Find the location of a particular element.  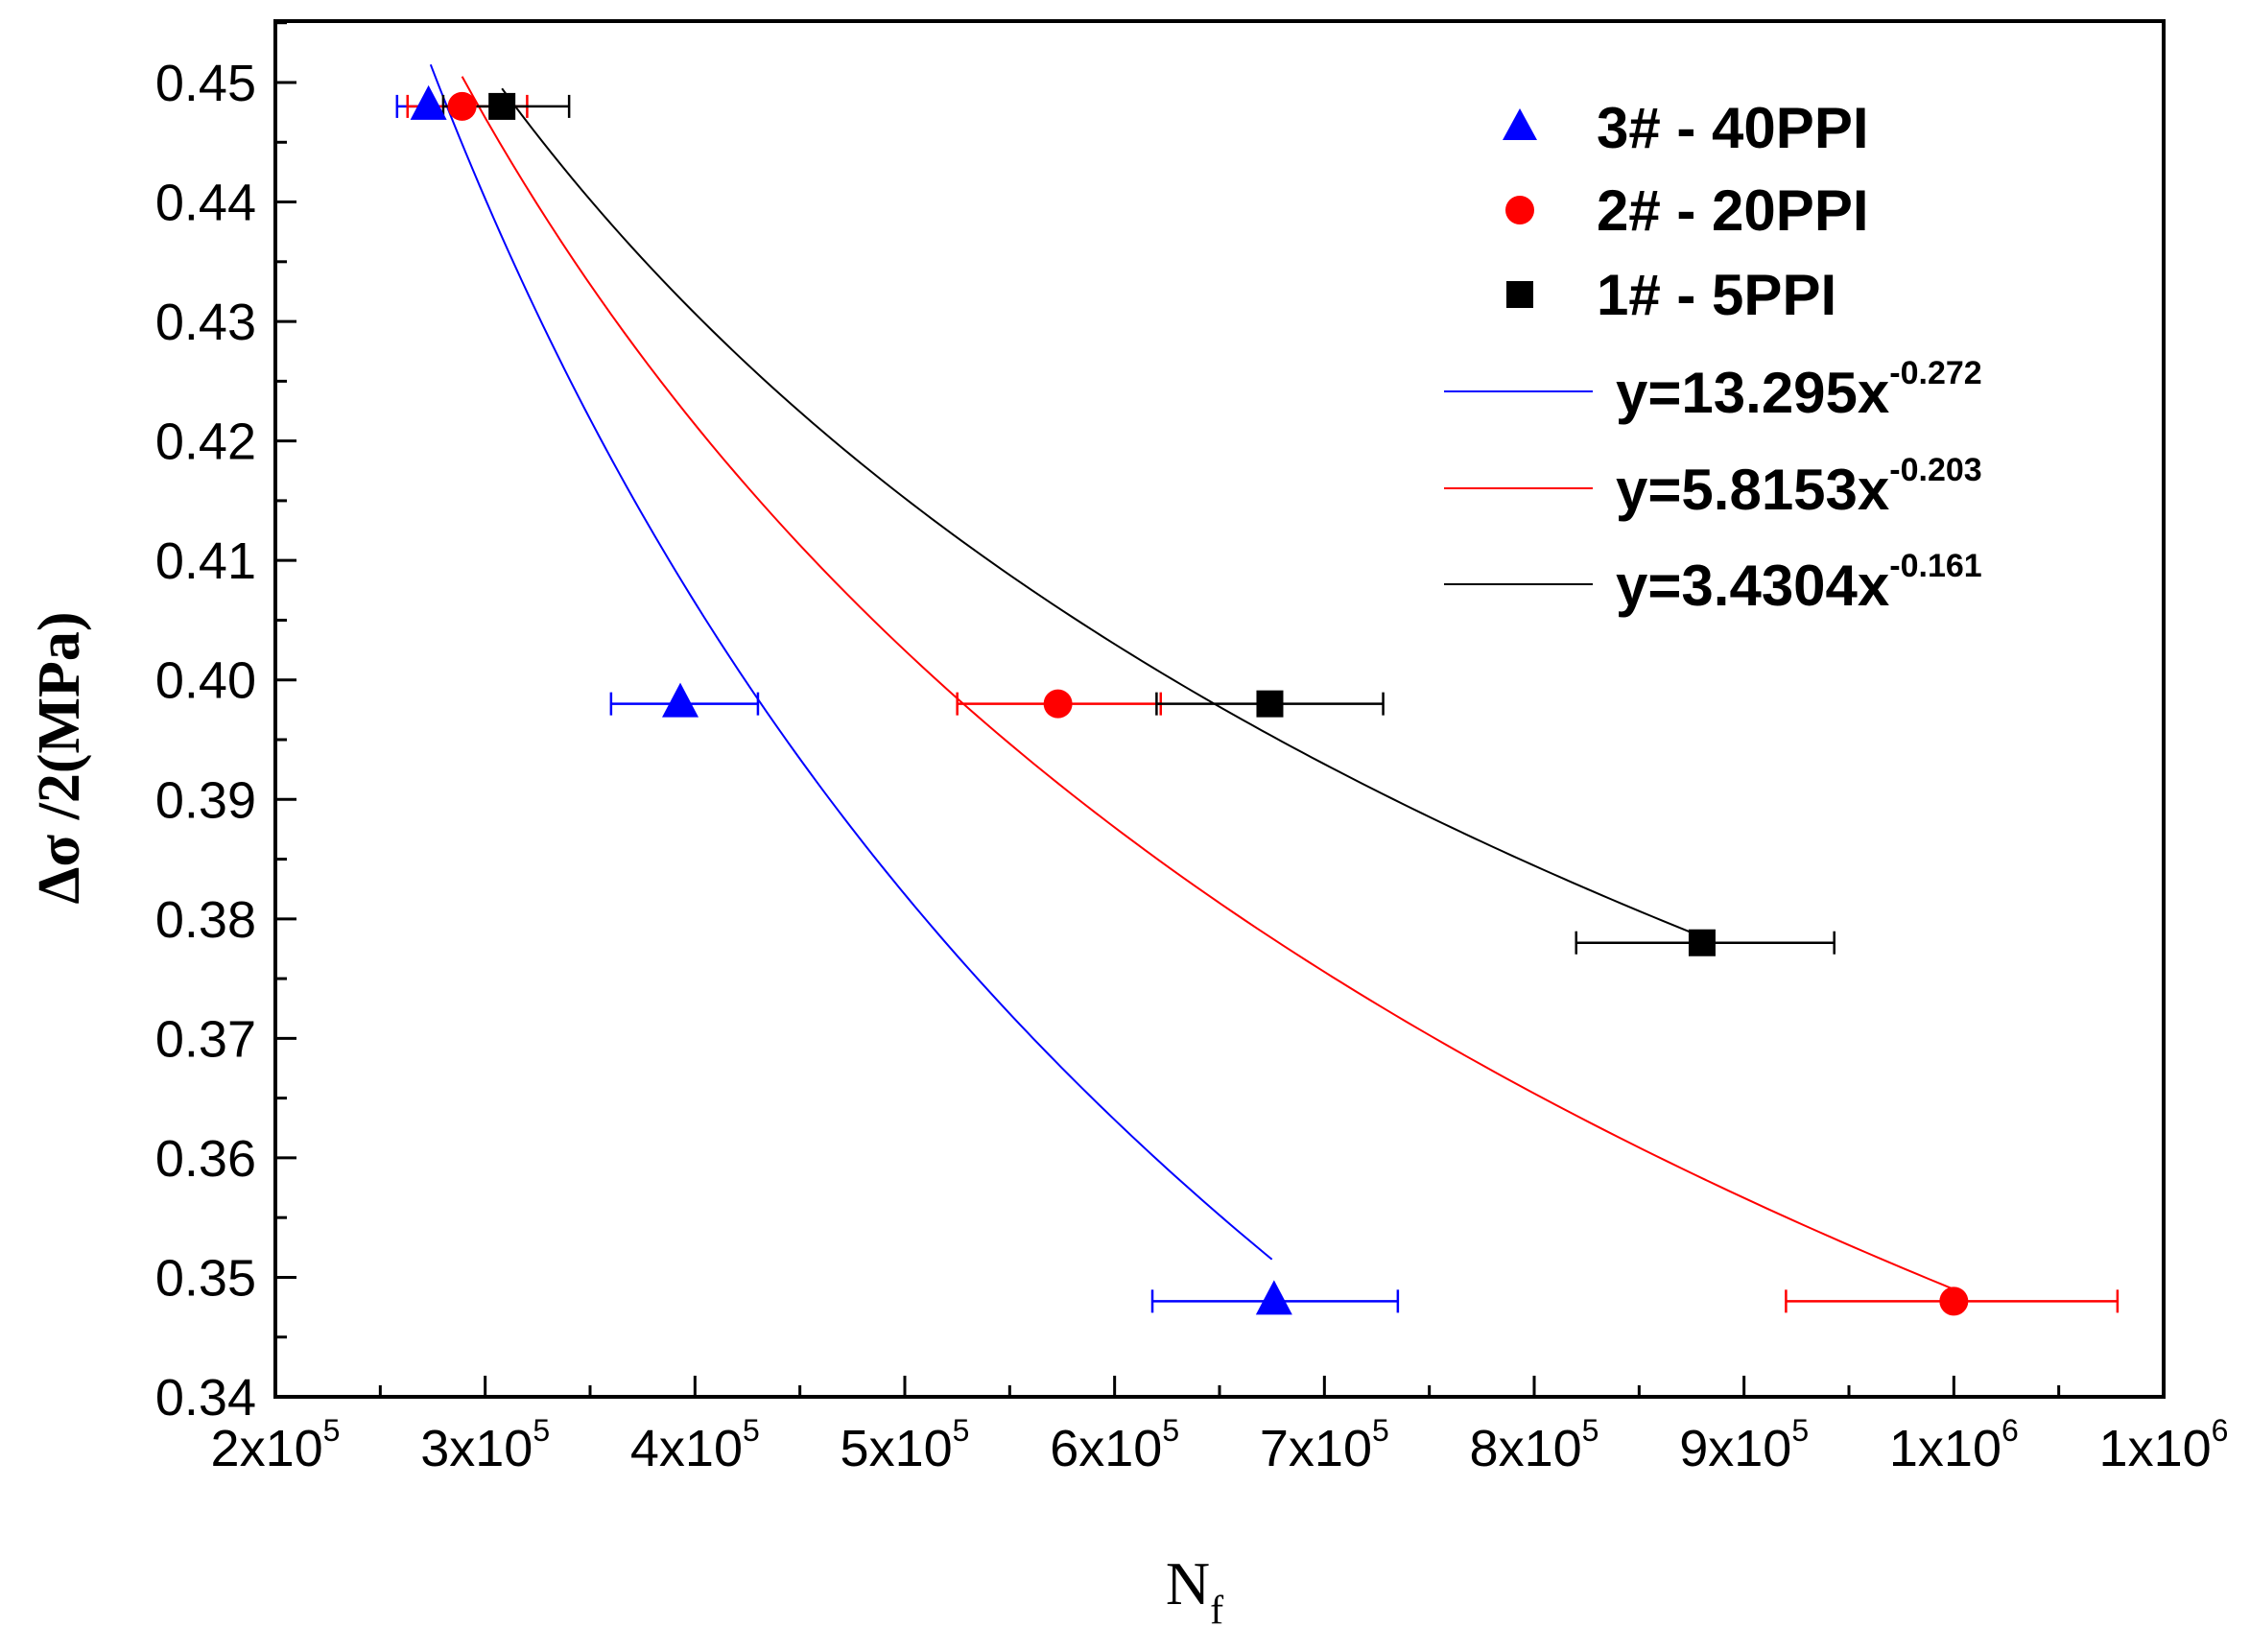

legend-series-label: 1# - 5PPI is located at coordinates (1716, 295).